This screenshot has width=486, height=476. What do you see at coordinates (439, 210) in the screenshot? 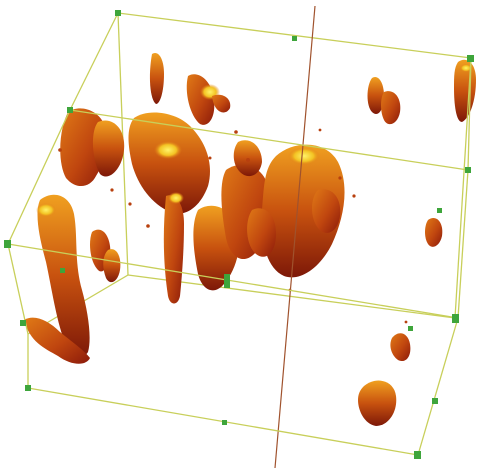
I see `handle-right-mid` at bounding box center [439, 210].